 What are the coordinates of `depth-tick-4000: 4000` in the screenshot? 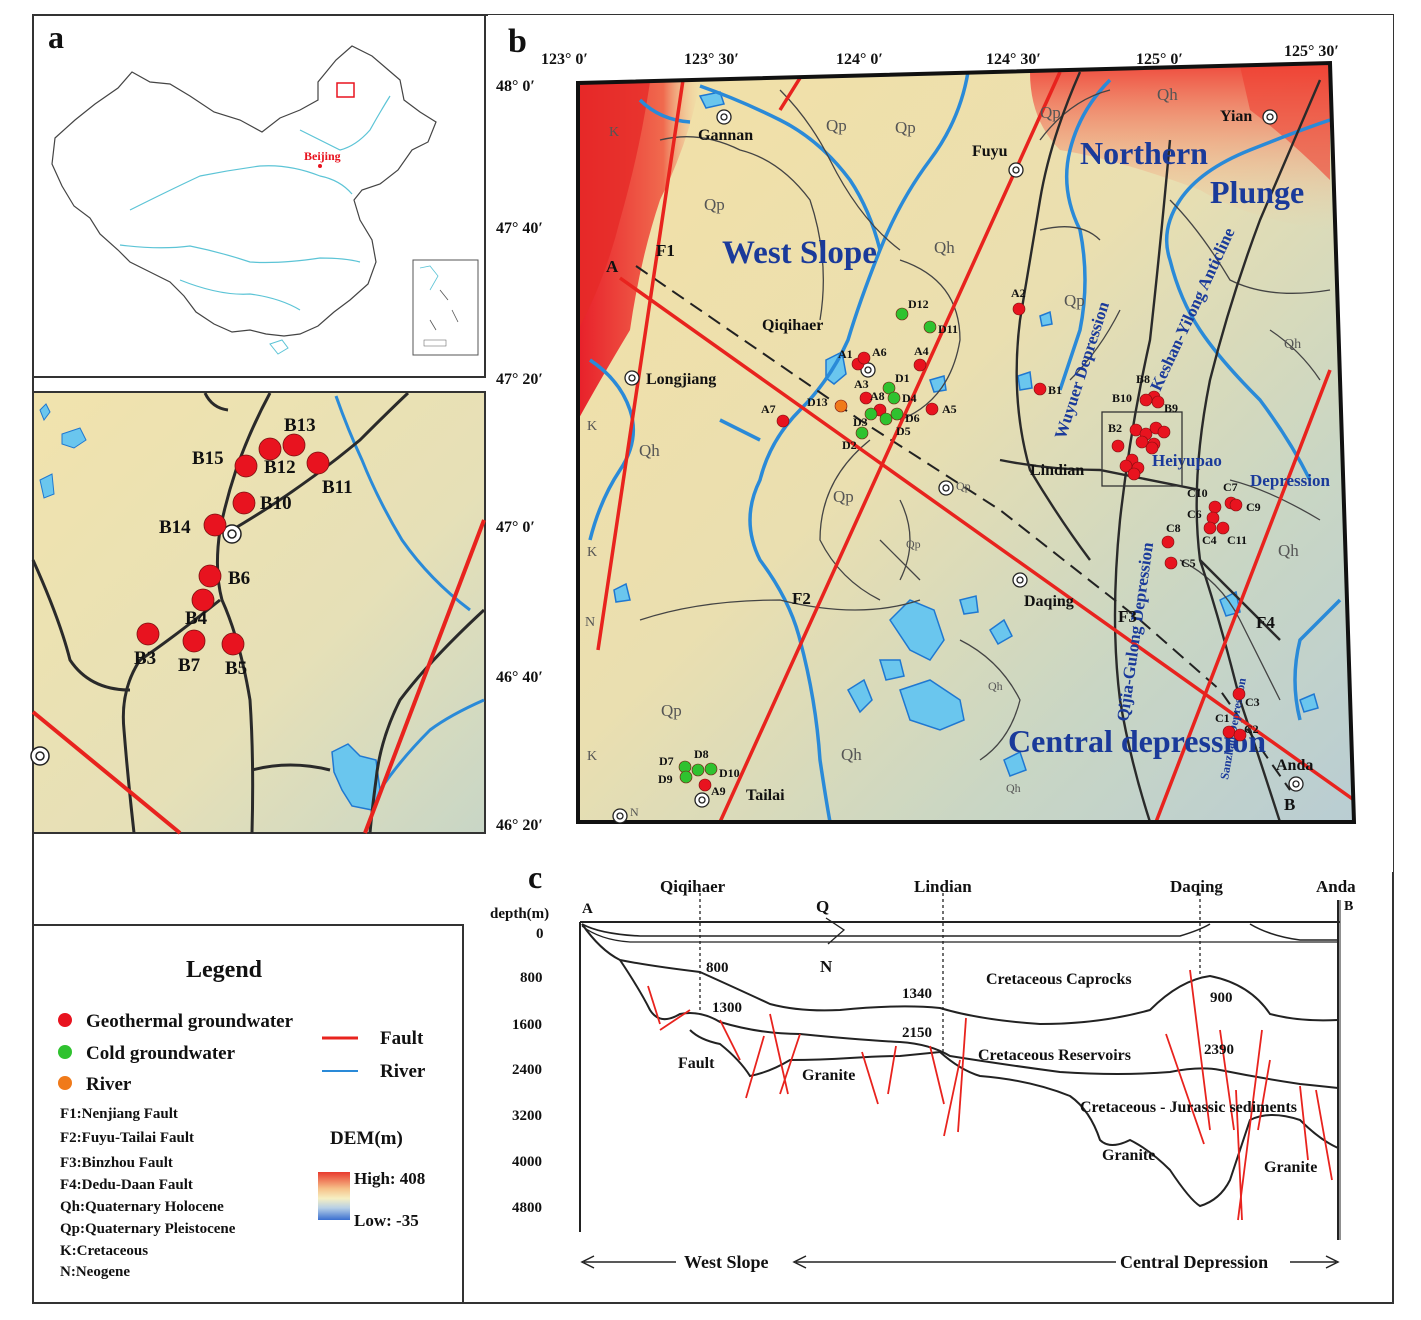 It's located at (527, 1162).